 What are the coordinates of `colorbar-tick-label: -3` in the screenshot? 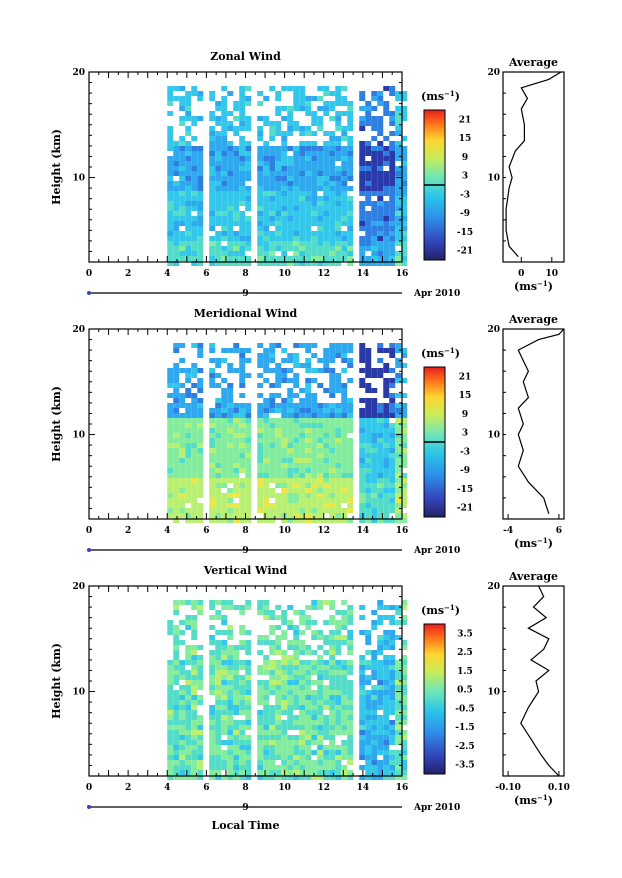 It's located at (465, 195).